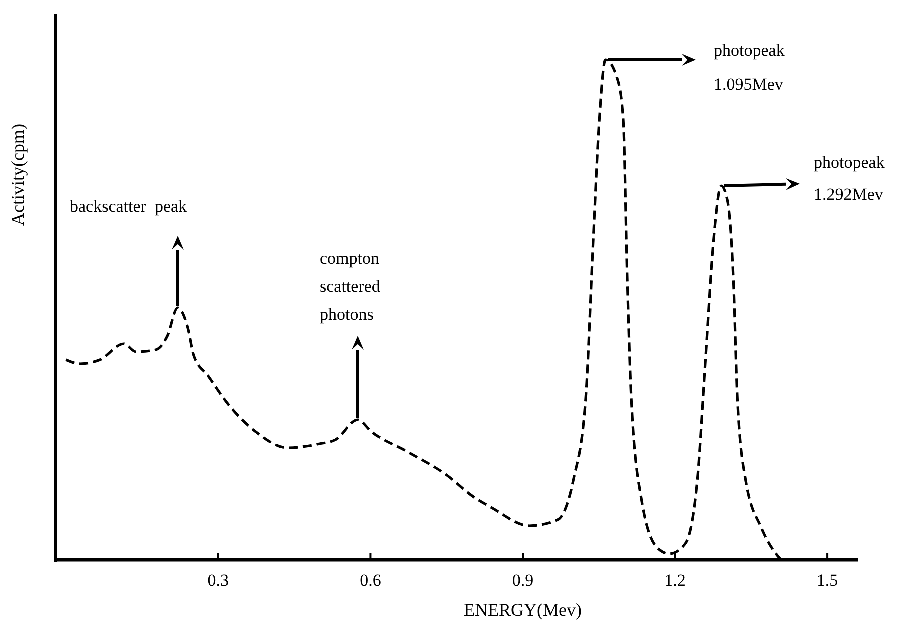  I want to click on x-axis-title: ENERGY(Mev), so click(523, 610).